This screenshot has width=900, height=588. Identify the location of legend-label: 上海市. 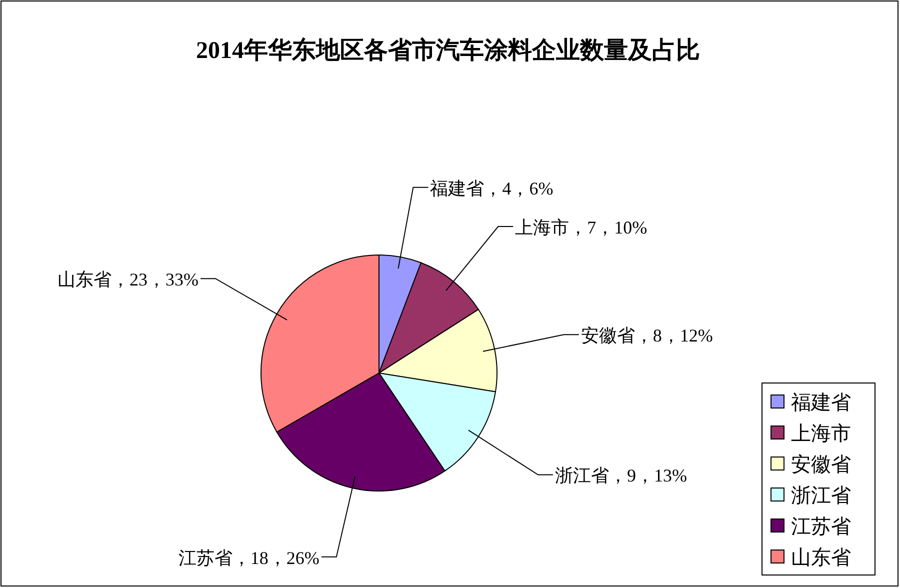
(821, 434).